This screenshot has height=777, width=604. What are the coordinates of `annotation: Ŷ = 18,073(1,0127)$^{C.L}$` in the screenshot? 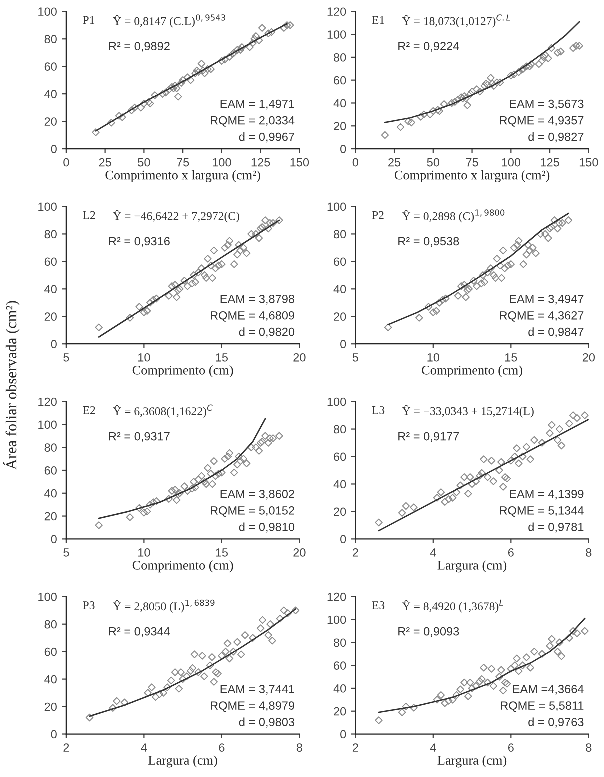 It's located at (456, 21).